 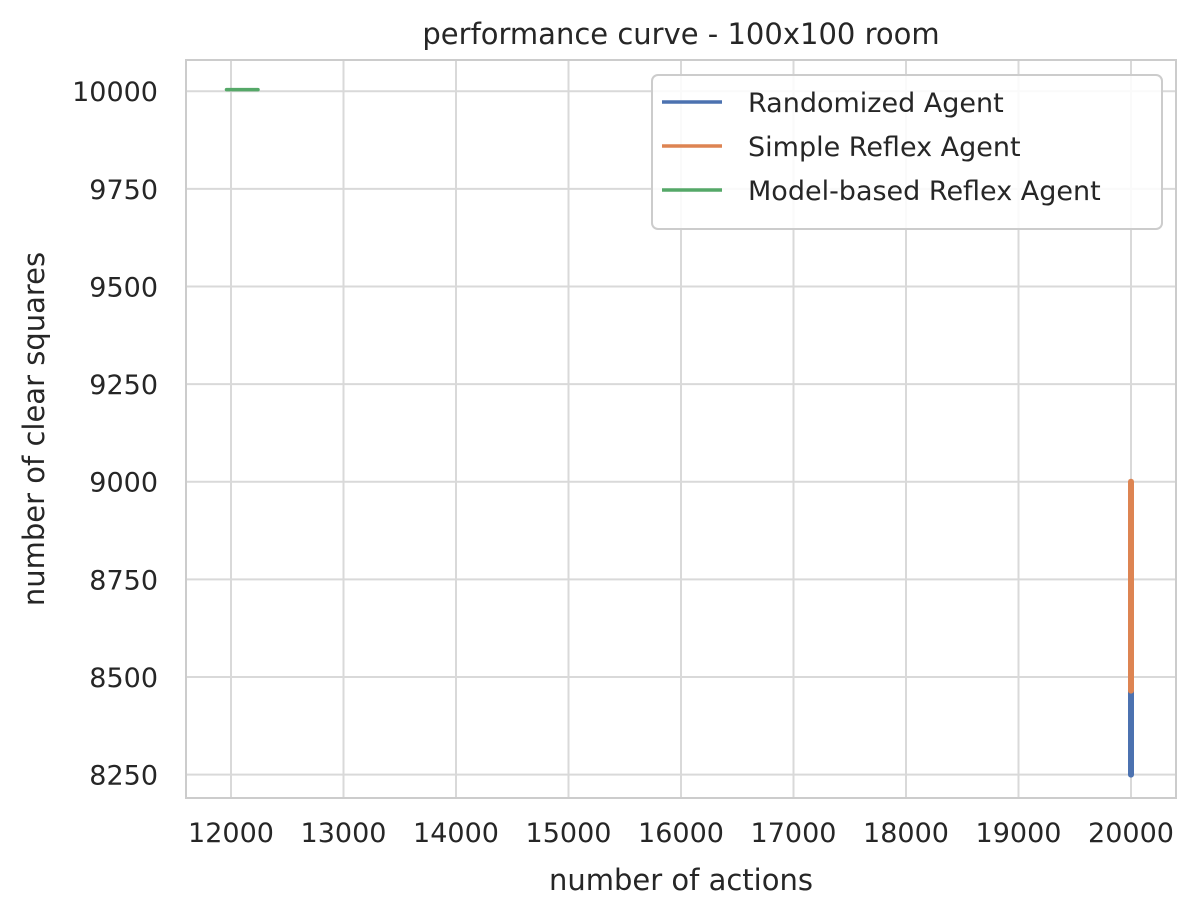 What do you see at coordinates (123, 483) in the screenshot?
I see `y-tick-label: 9000` at bounding box center [123, 483].